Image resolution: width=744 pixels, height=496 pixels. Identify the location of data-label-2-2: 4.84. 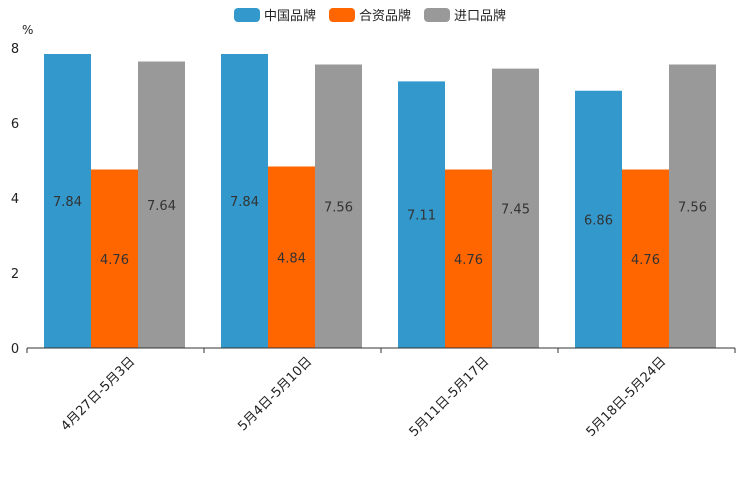
(291, 258).